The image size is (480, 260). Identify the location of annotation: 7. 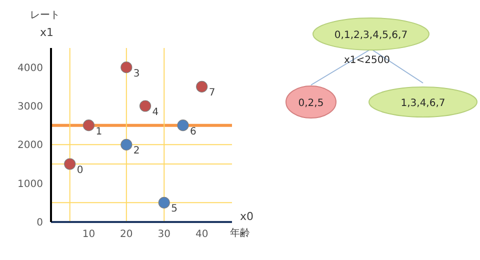
(212, 93).